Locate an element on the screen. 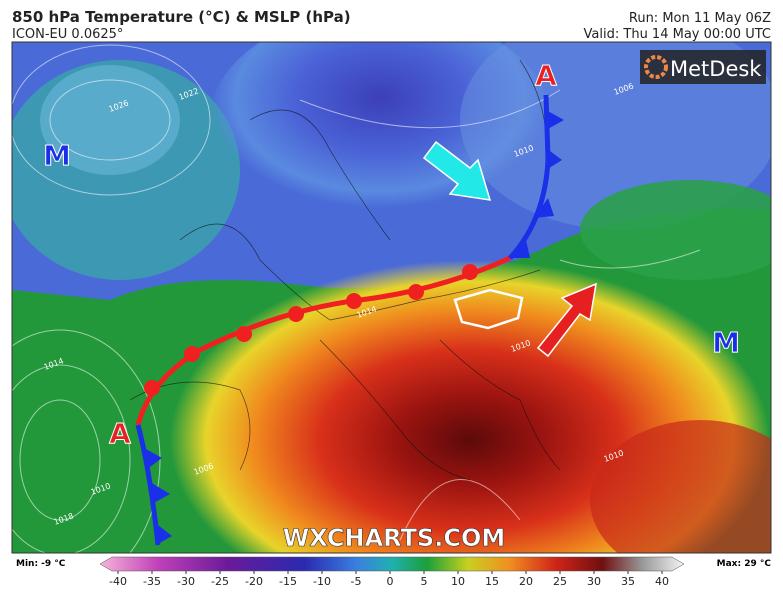 The image size is (783, 600). colorbar-tick-label: 30 is located at coordinates (594, 581).